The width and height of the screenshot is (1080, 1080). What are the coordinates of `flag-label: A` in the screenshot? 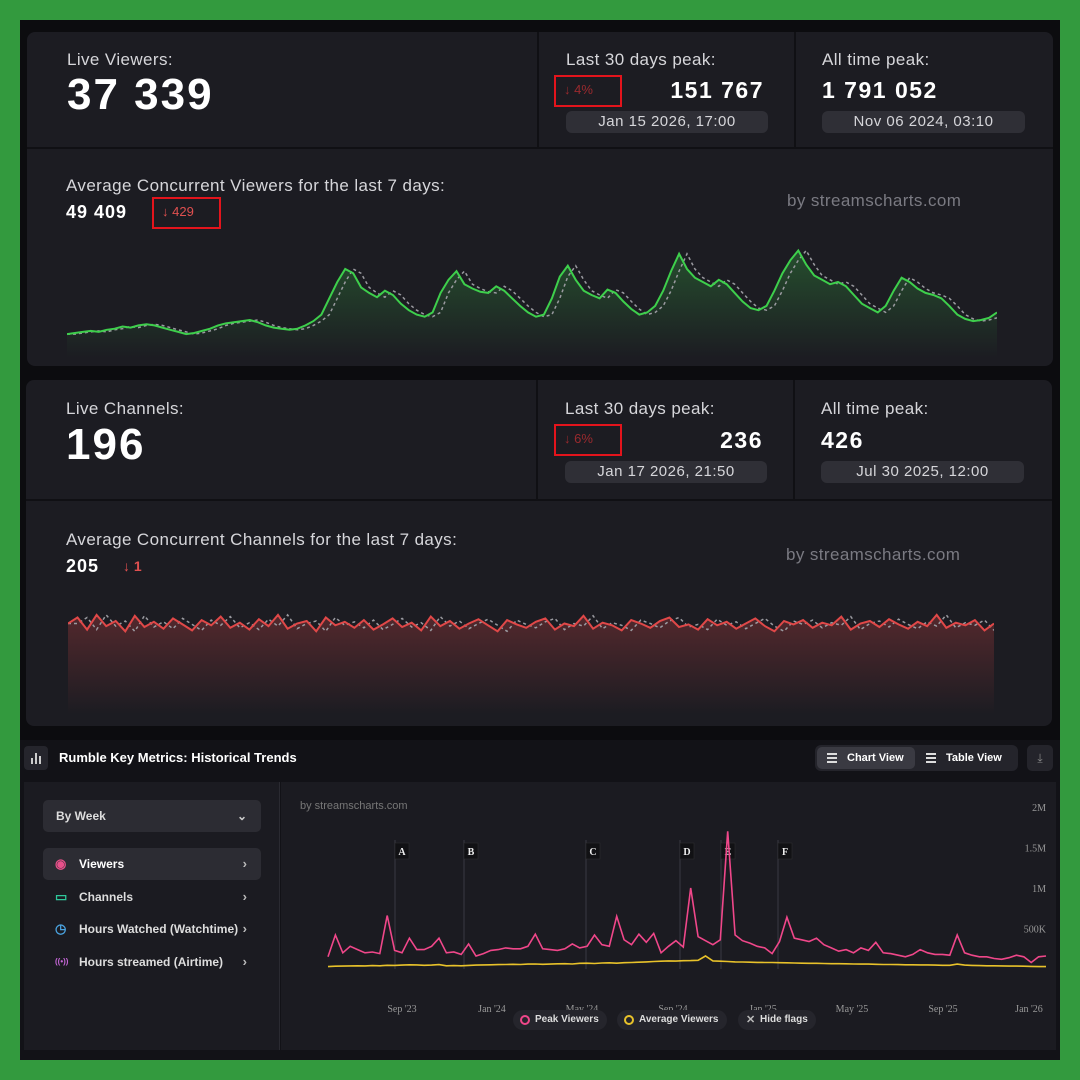 It's located at (402, 852).